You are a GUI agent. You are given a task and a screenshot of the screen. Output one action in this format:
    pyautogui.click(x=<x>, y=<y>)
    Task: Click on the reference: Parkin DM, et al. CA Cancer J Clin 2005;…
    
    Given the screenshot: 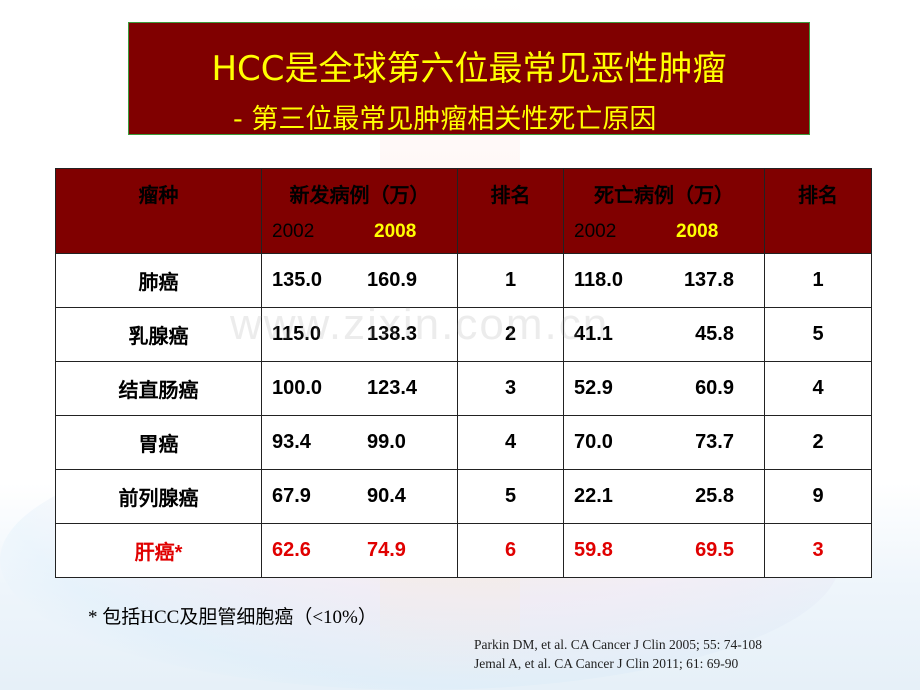 What is the action you would take?
    pyautogui.click(x=618, y=644)
    